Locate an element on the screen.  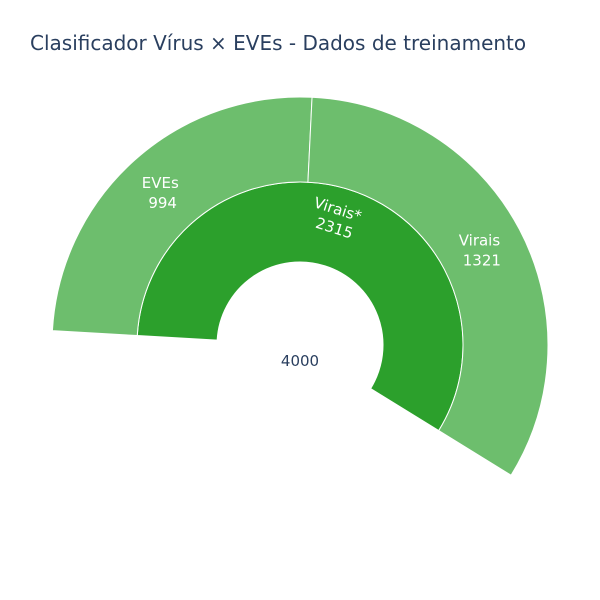
label-virais-value: 1321 is located at coordinates (482, 260).